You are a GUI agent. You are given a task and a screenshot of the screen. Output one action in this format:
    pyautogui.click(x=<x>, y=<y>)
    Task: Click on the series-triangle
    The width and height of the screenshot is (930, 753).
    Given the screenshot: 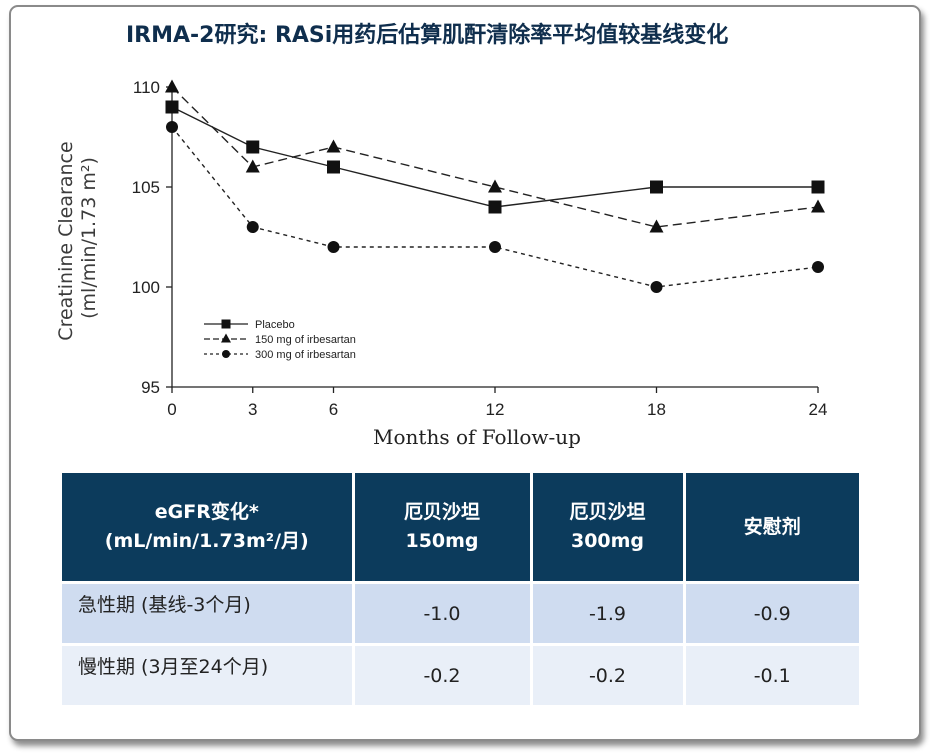 What is the action you would take?
    pyautogui.click(x=495, y=156)
    